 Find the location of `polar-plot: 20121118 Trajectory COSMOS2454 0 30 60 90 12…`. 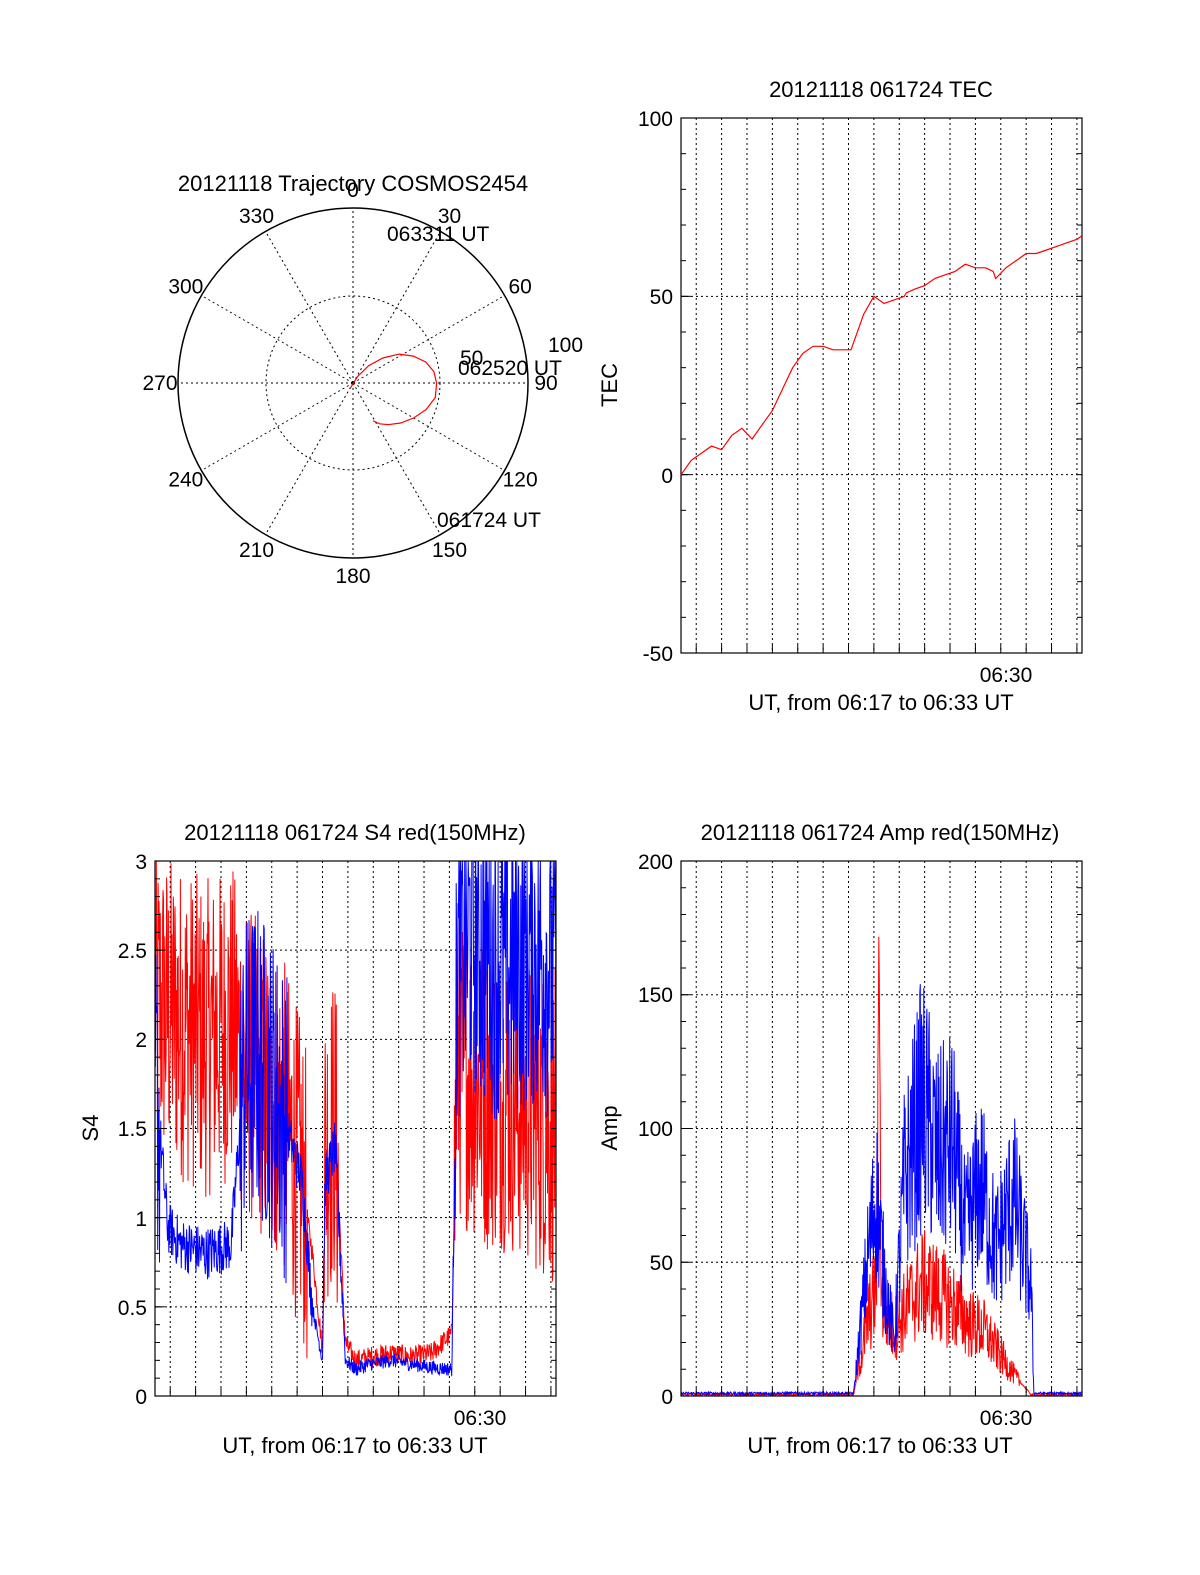

polar-plot: 20121118 Trajectory COSMOS2454 0 30 60 90 12… is located at coordinates (362, 379).